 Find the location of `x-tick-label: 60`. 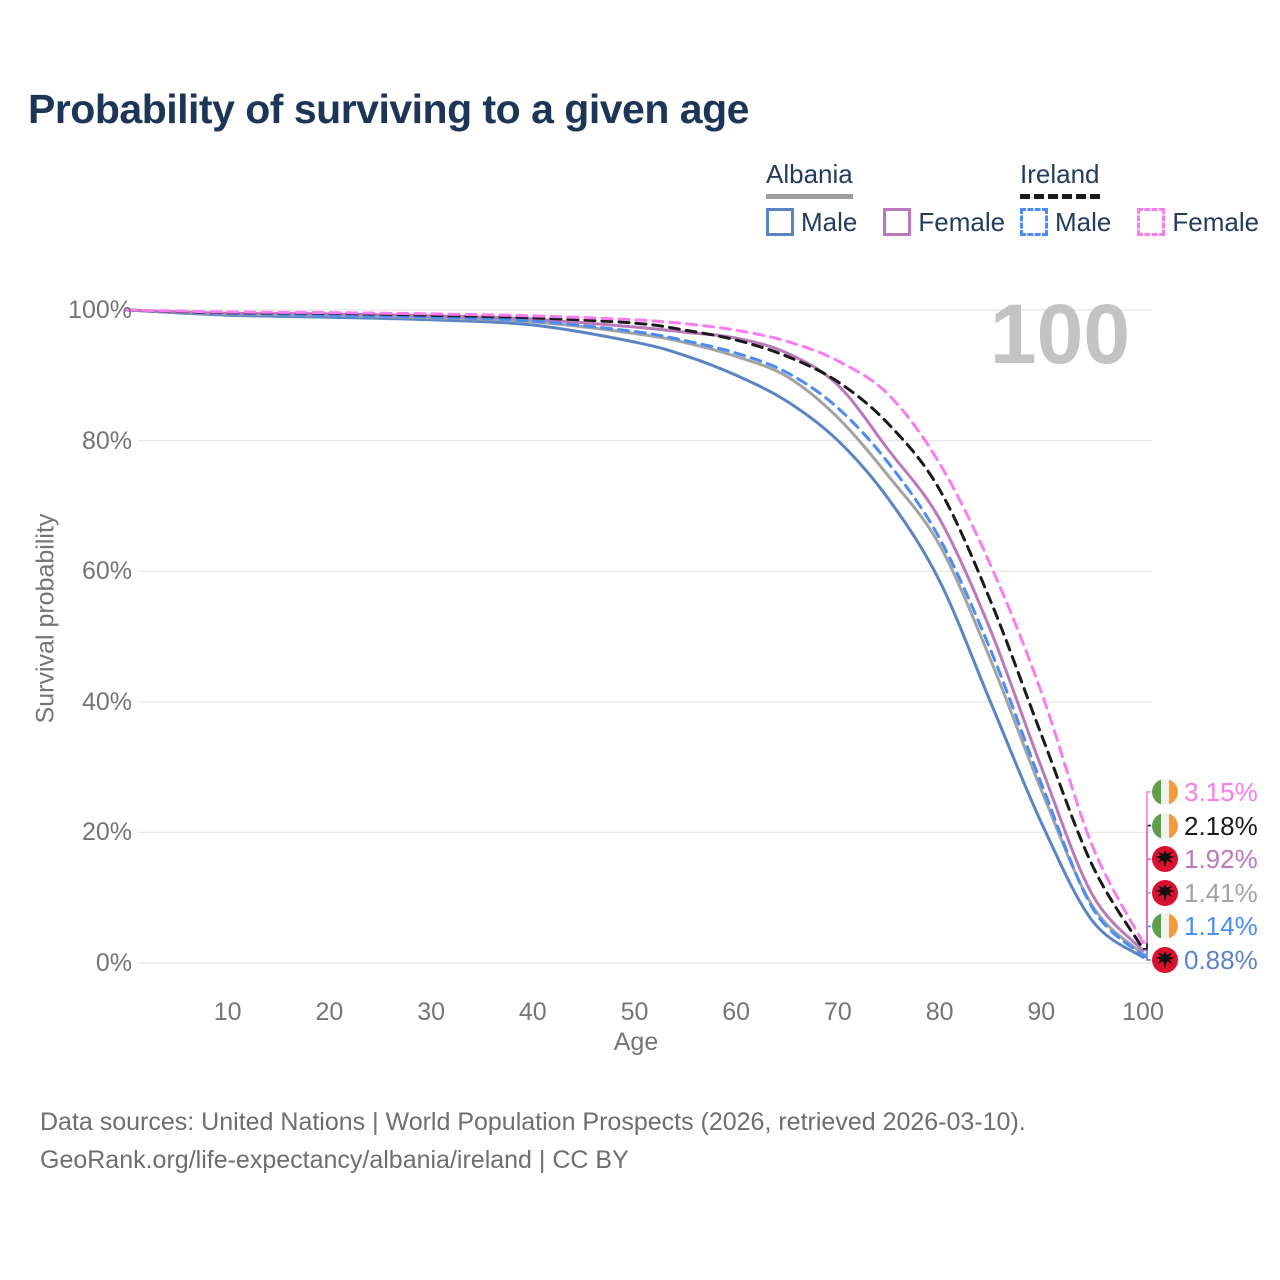

x-tick-label: 60 is located at coordinates (736, 1012).